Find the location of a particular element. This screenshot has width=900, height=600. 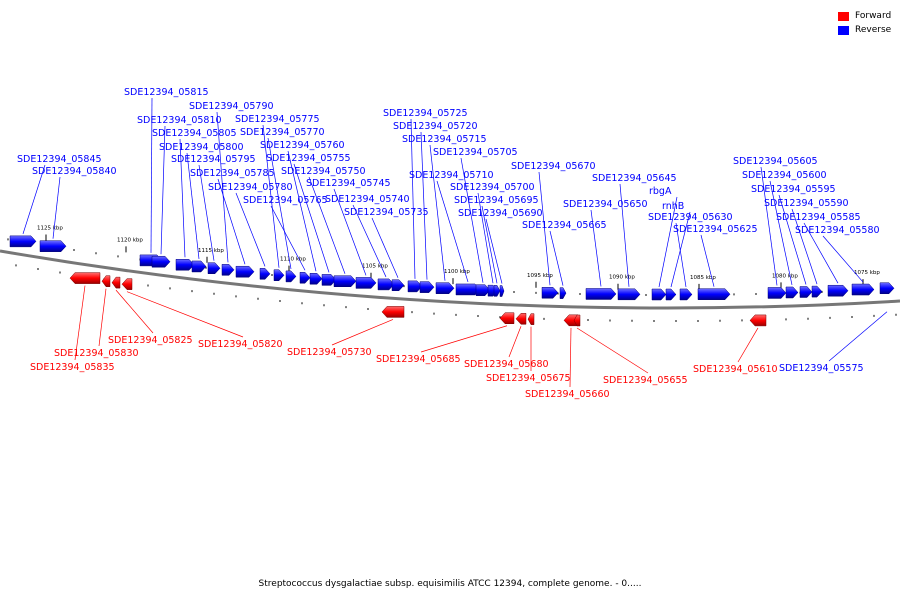

reverse-gene-label: SDE12394_05645 is located at coordinates (634, 178).